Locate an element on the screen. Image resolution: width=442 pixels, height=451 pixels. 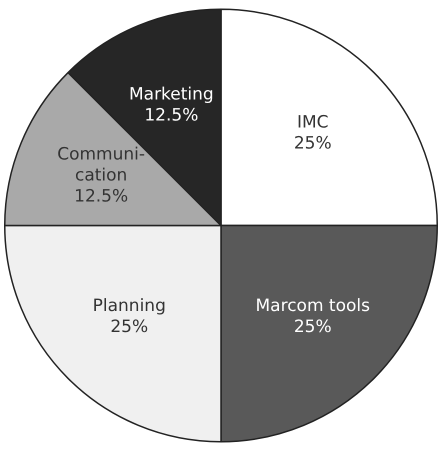
slice-label: IMC is located at coordinates (312, 122).